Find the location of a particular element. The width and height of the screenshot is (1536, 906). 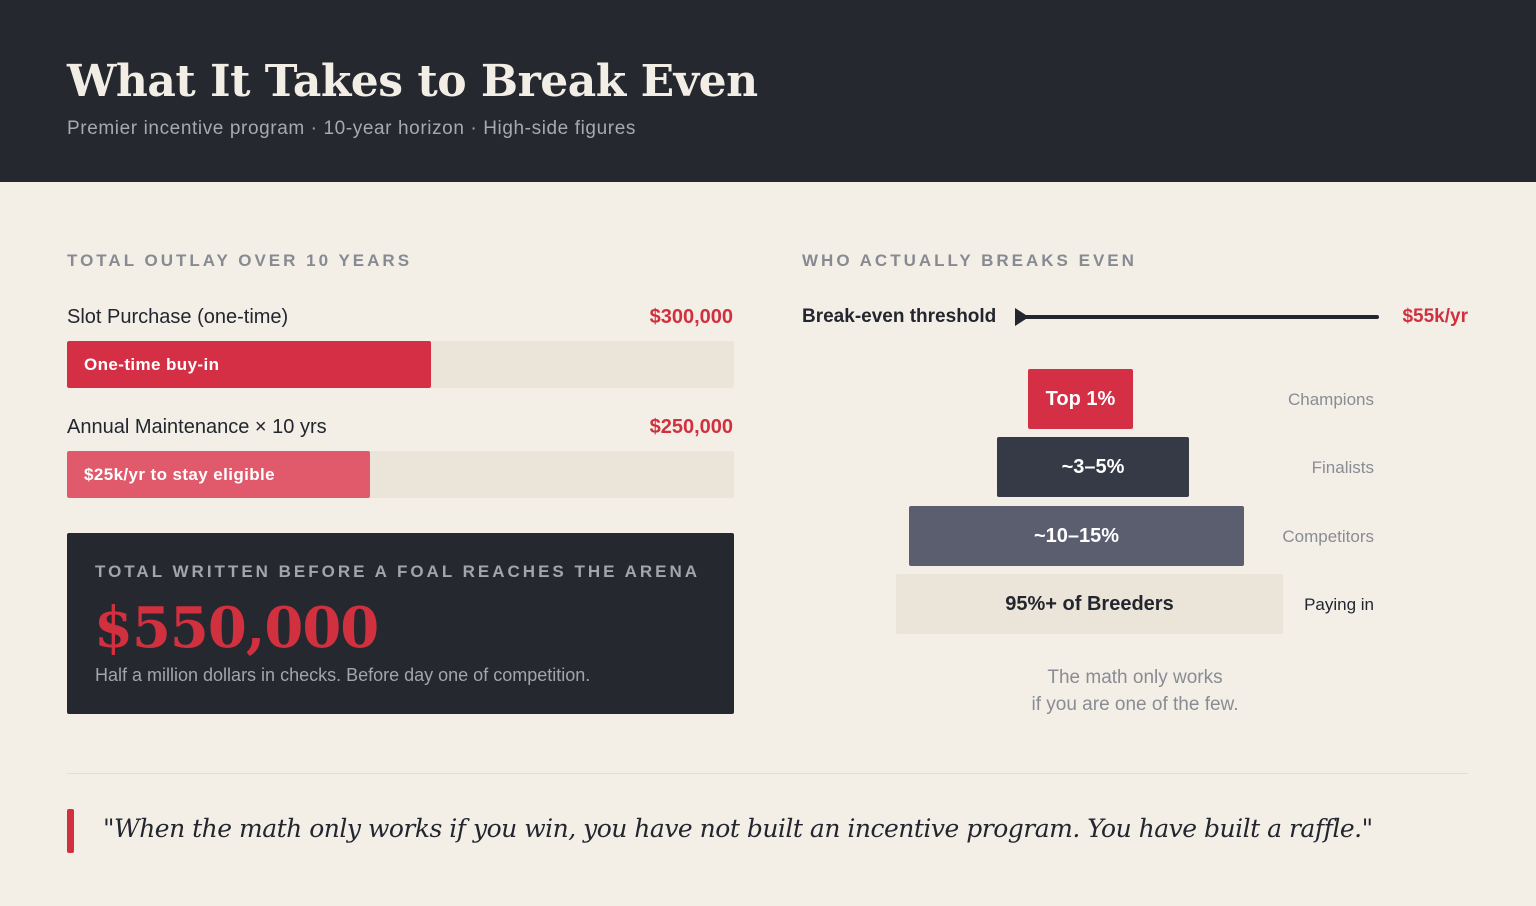

outlay-row-amount-maintenance: $250,000 is located at coordinates (691, 427).